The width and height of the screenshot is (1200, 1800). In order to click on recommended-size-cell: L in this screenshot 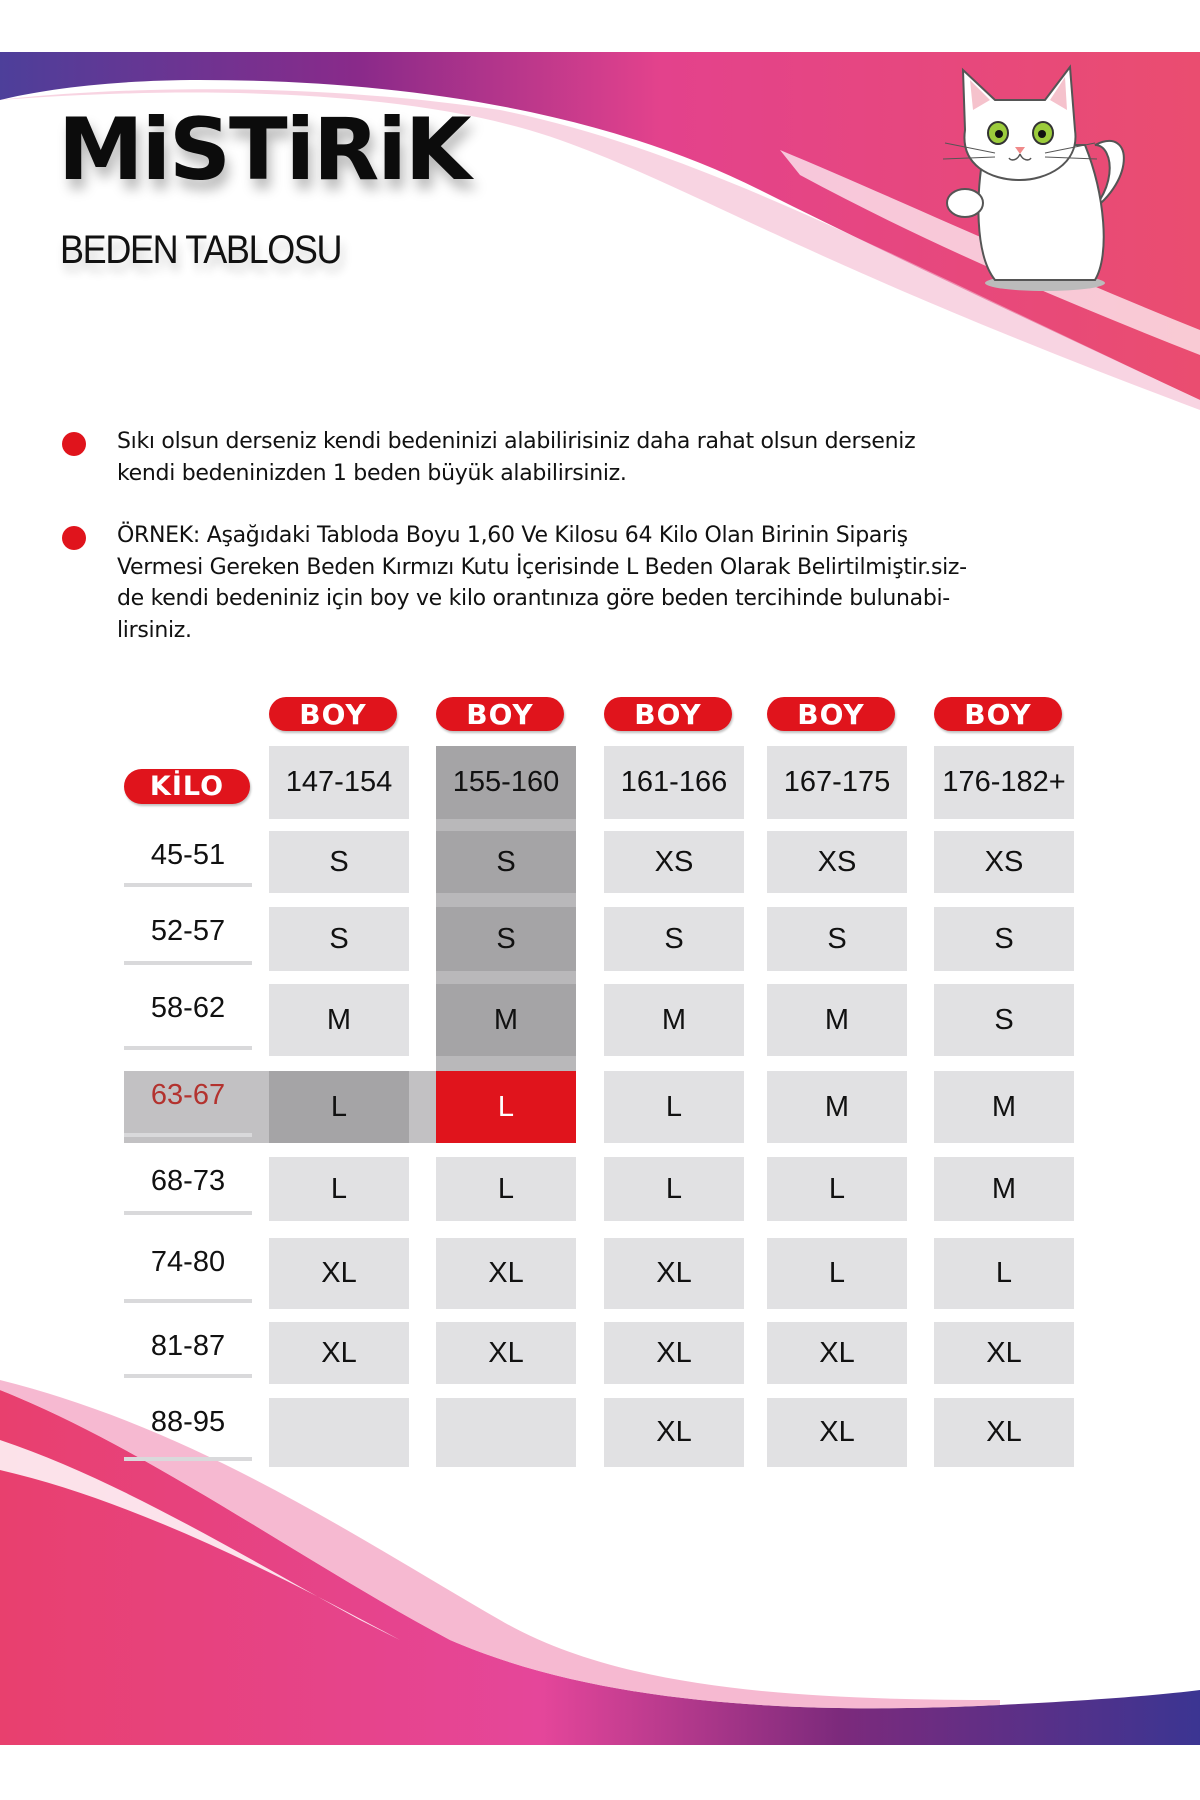, I will do `click(506, 1107)`.